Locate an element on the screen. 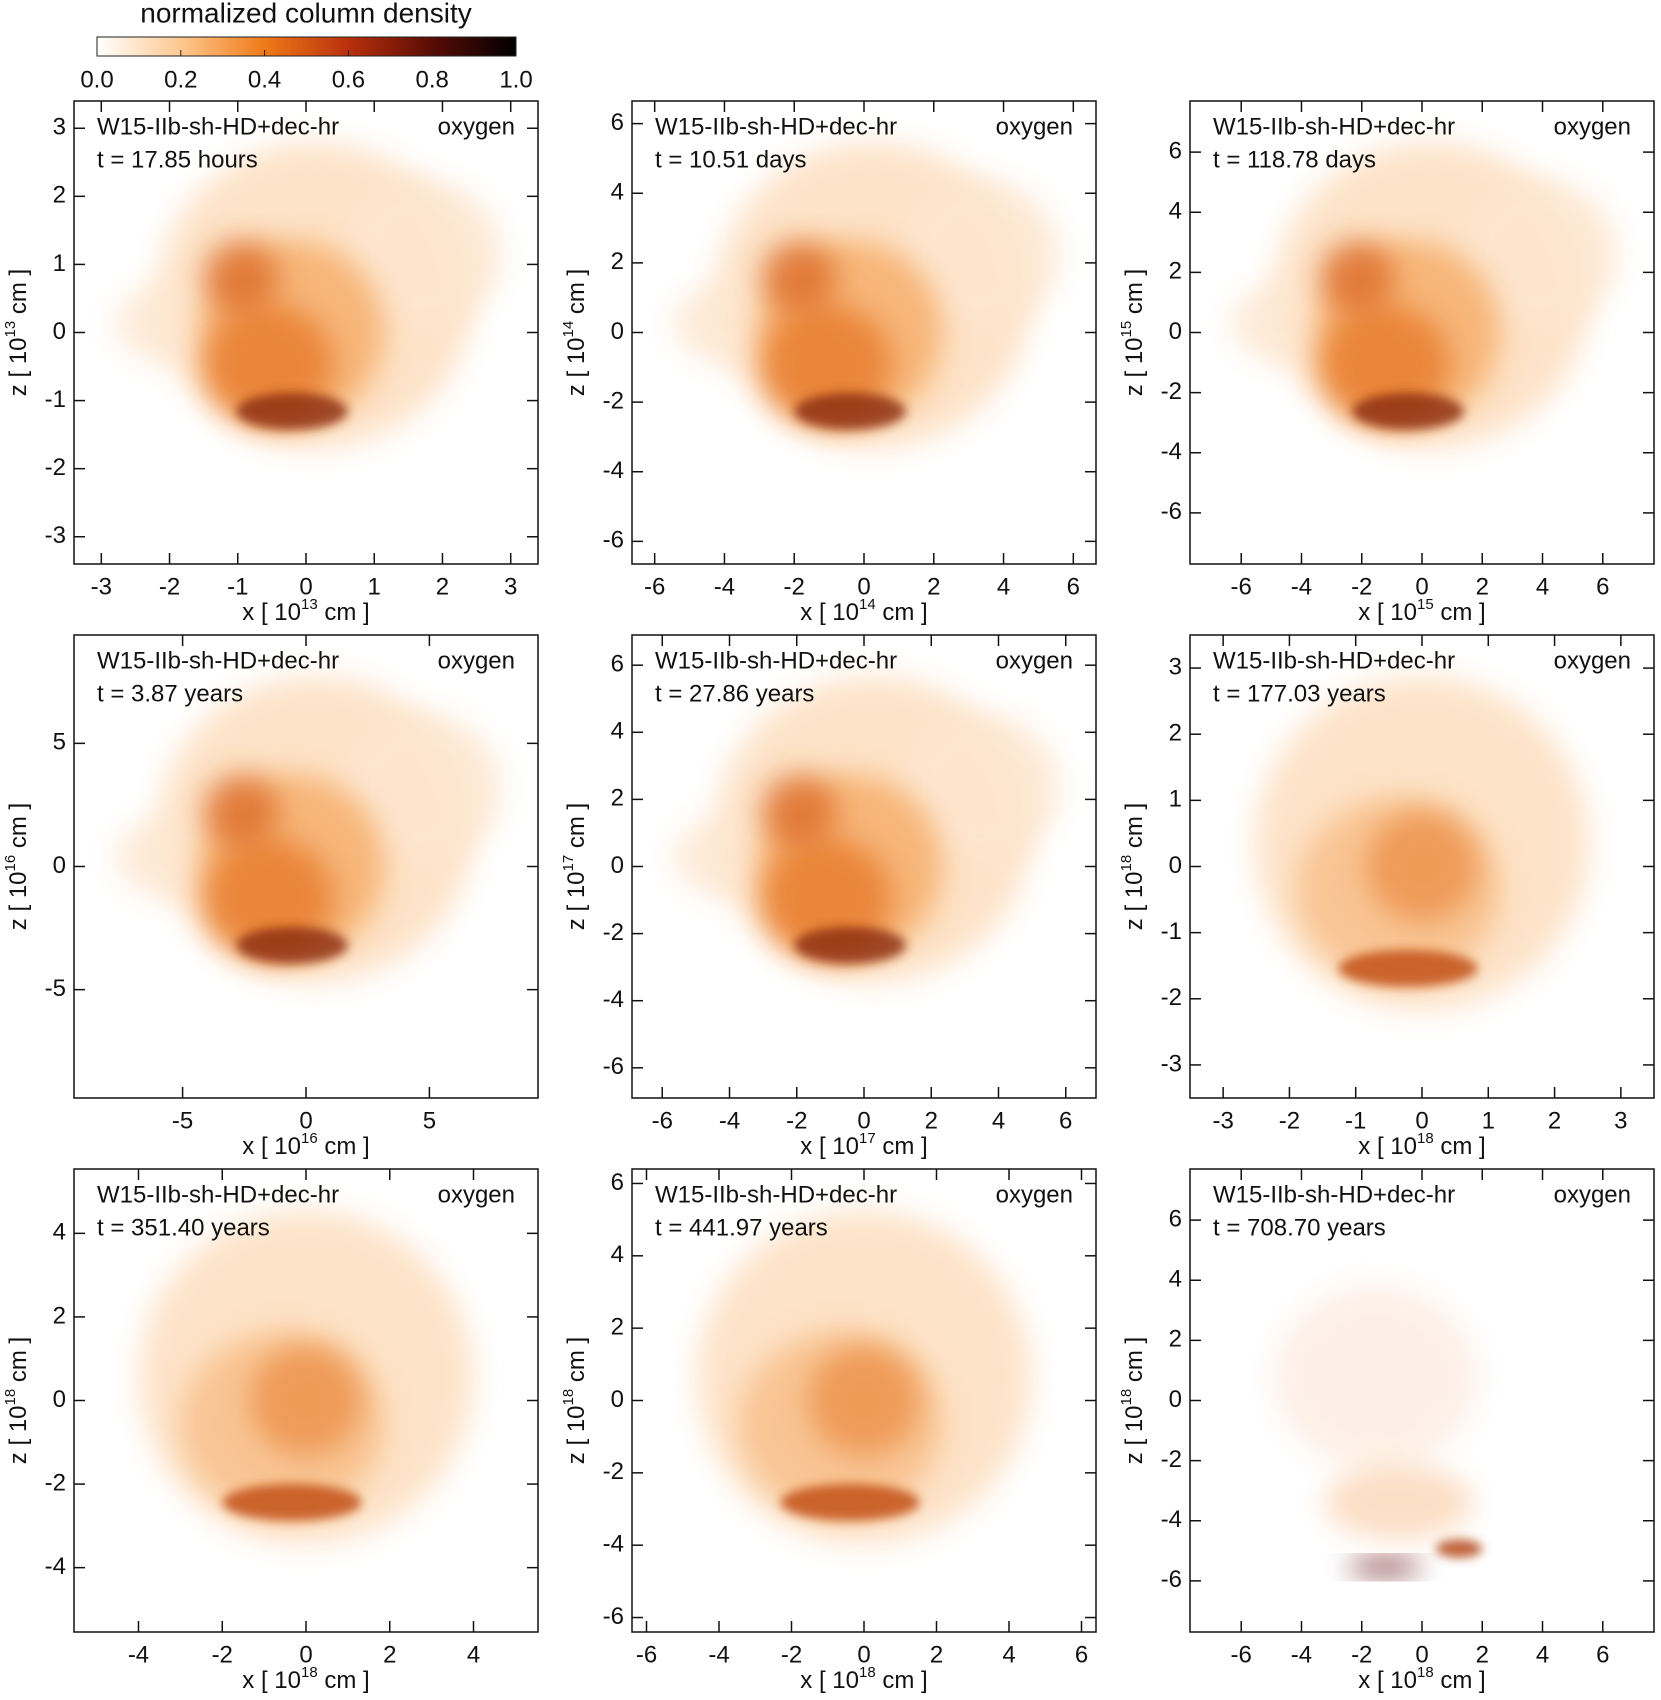 The image size is (1661, 1700). colorbar-tick-label: 0.8 is located at coordinates (432, 79).